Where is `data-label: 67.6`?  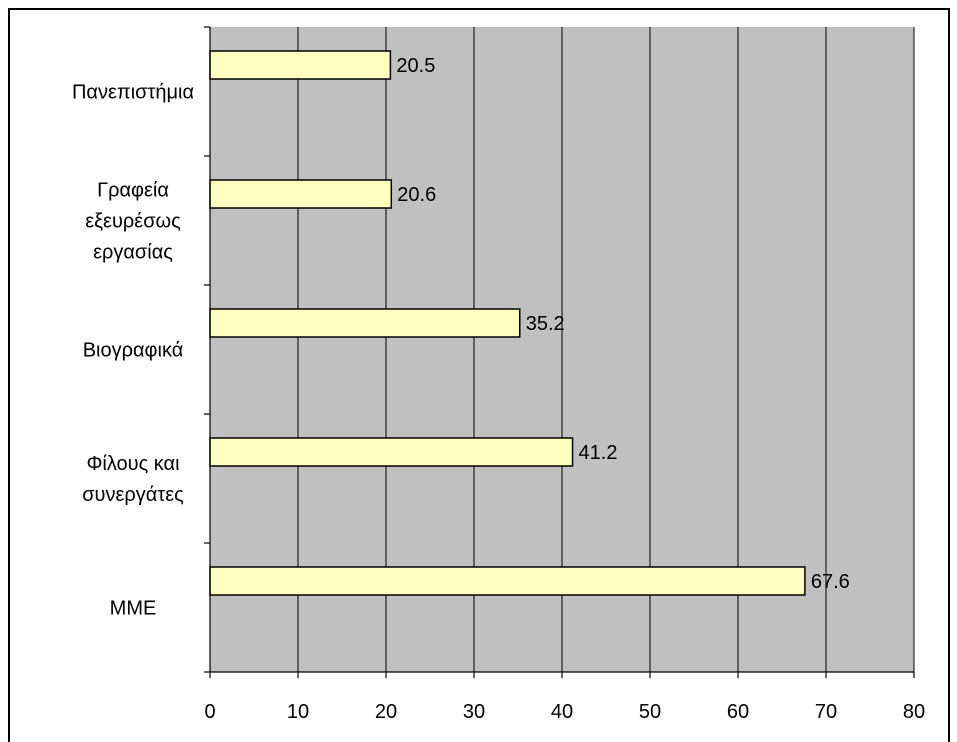
data-label: 67.6 is located at coordinates (830, 582).